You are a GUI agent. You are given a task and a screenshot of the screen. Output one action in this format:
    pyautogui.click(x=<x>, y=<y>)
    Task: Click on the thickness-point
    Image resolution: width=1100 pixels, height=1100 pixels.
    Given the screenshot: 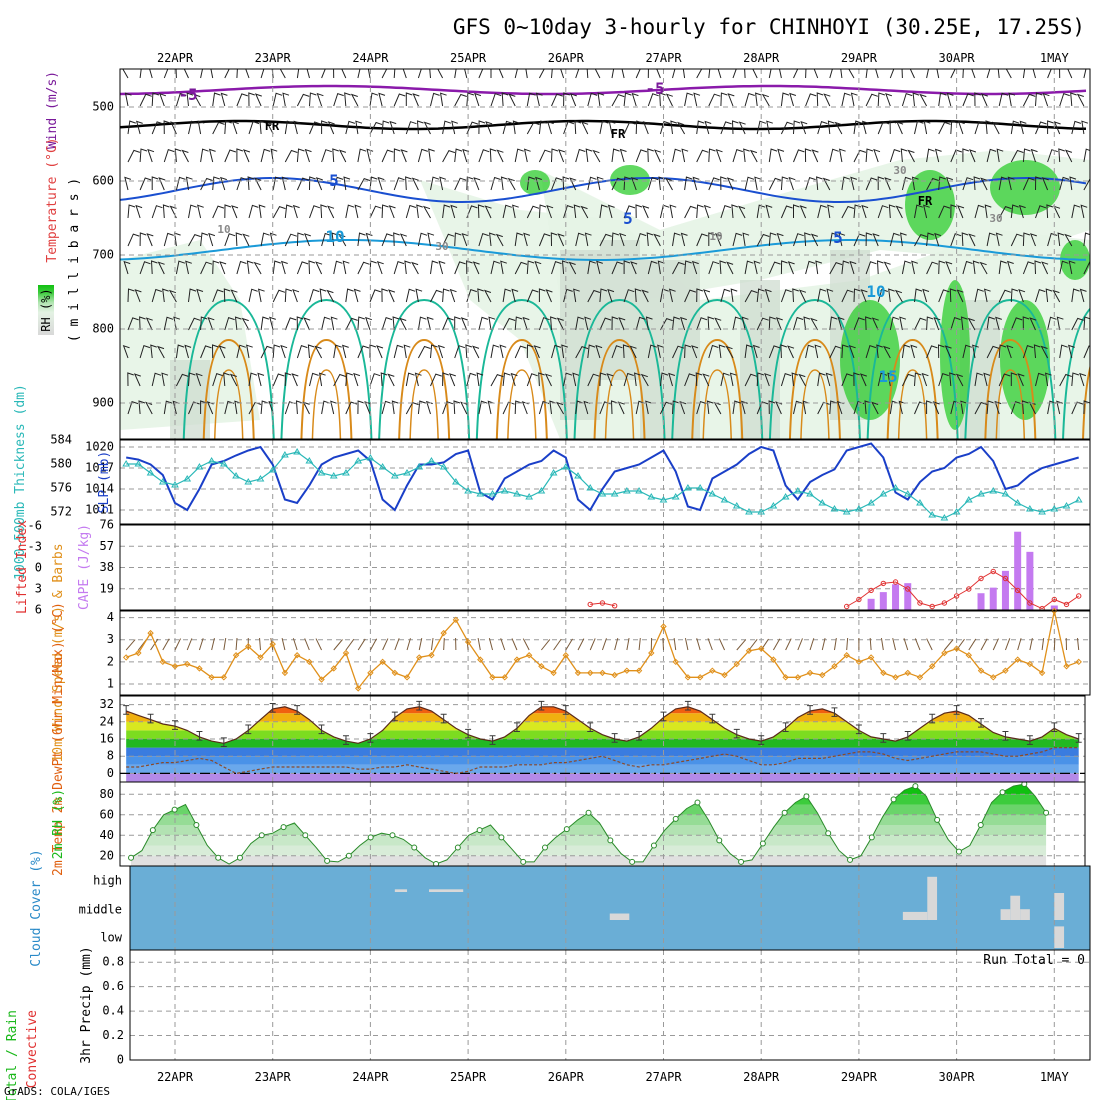 What is the action you would take?
    pyautogui.click(x=1066, y=505)
    